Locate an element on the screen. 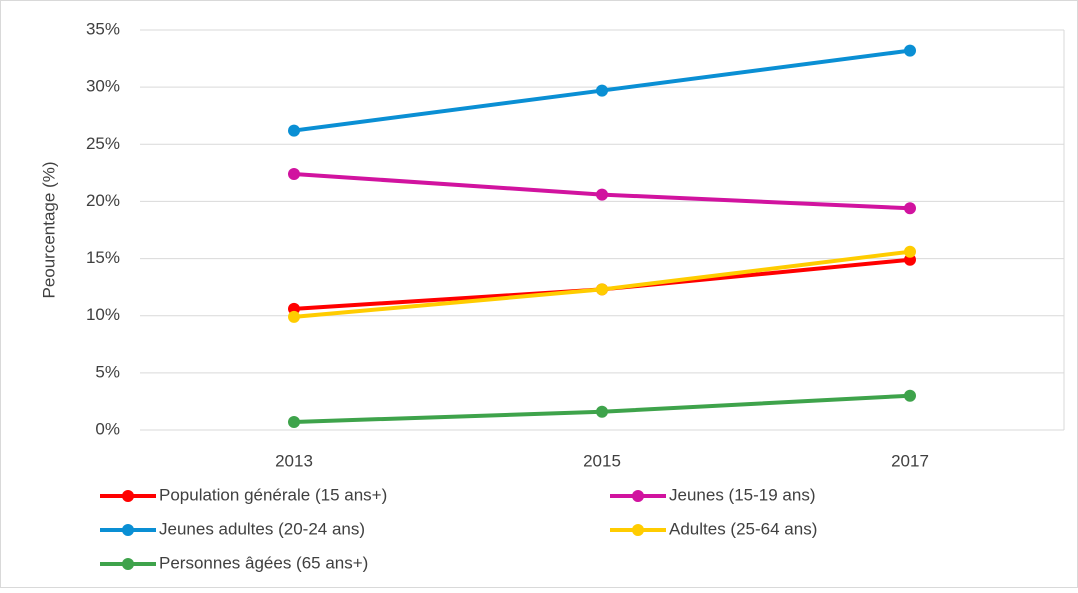 This screenshot has height=593, width=1078. legend-label: Personnes âgées (65 ans+) is located at coordinates (263, 562).